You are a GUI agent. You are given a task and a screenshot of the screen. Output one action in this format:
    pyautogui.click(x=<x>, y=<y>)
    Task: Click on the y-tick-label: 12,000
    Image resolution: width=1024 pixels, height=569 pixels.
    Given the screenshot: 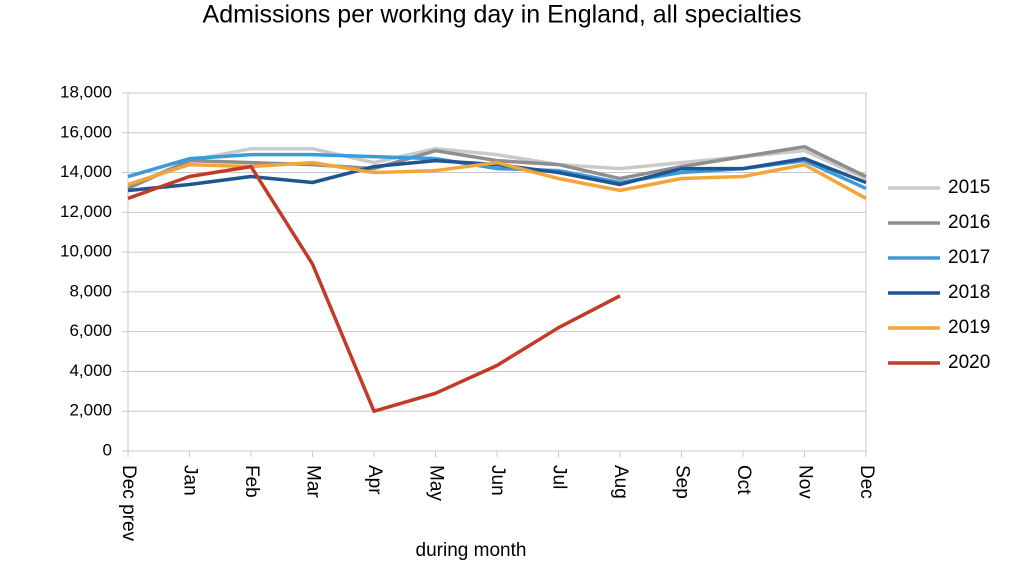 What is the action you would take?
    pyautogui.click(x=86, y=211)
    